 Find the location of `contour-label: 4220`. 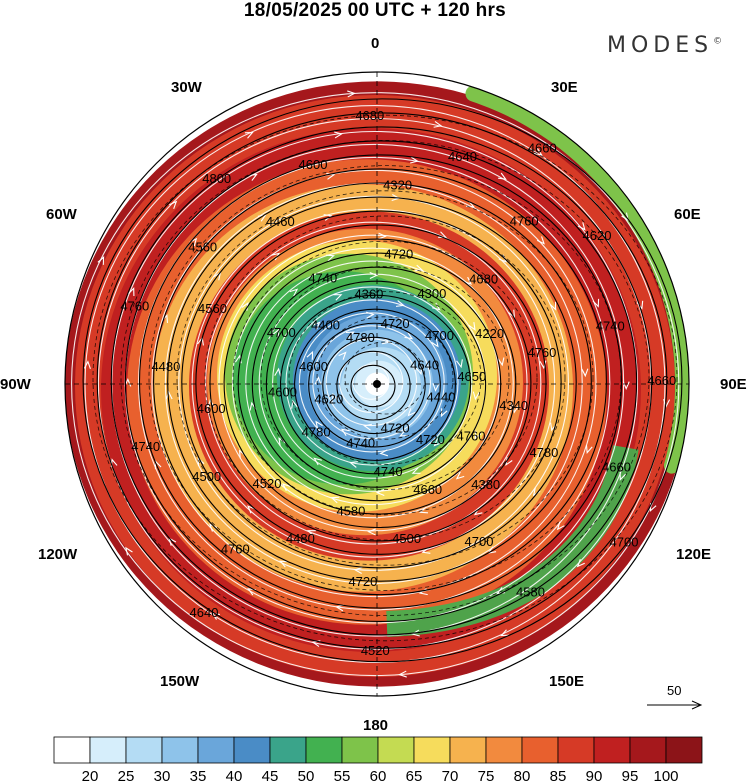

contour-label: 4220 is located at coordinates (489, 333).